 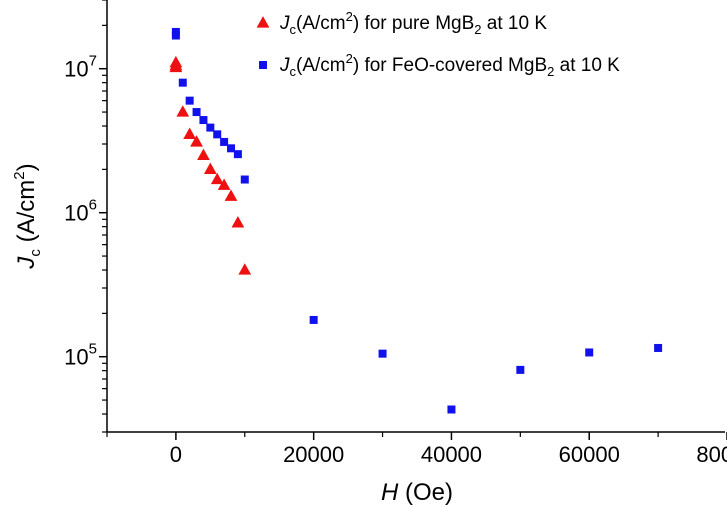 What do you see at coordinates (413, 23) in the screenshot?
I see `legend-label-pure: Jc(A/cm2) for pure MgB2 at 10 K` at bounding box center [413, 23].